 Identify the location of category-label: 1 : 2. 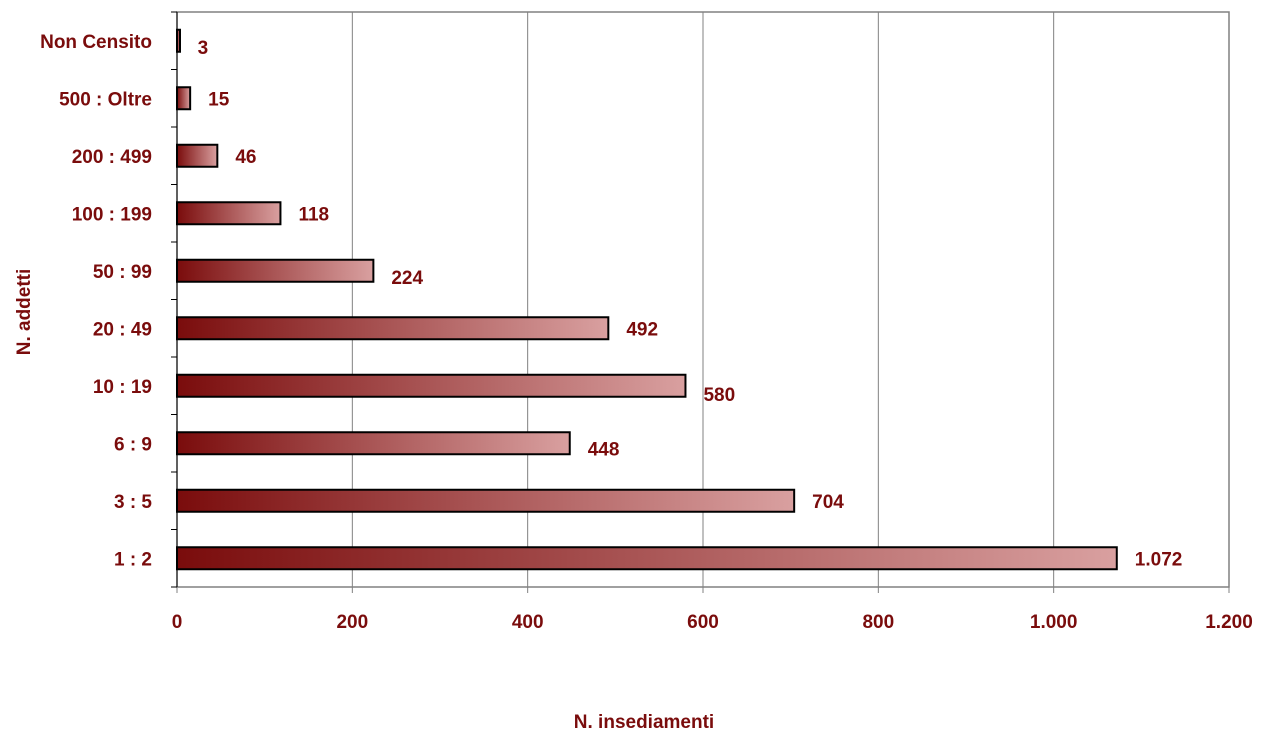
(133, 559).